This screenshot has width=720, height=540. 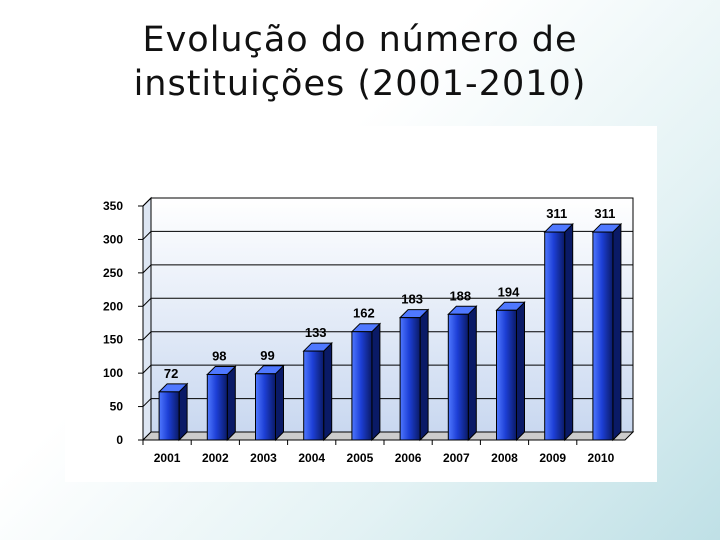 What do you see at coordinates (316, 332) in the screenshot?
I see `data-label: 133` at bounding box center [316, 332].